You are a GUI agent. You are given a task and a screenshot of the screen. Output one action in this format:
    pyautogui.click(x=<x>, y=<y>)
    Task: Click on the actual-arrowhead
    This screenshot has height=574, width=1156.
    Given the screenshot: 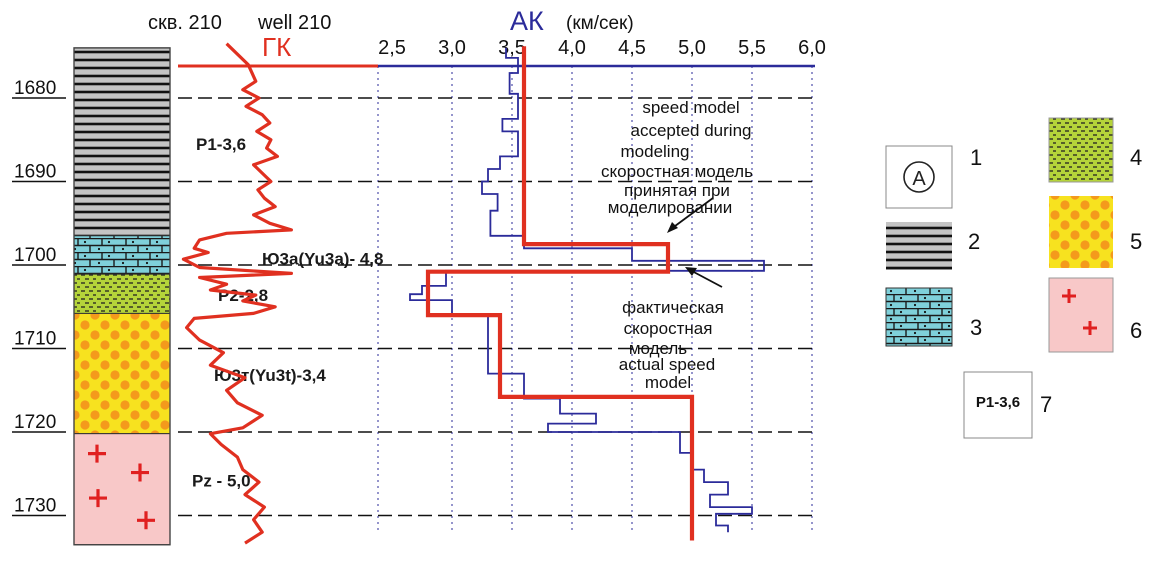 What is the action you would take?
    pyautogui.click(x=691, y=271)
    